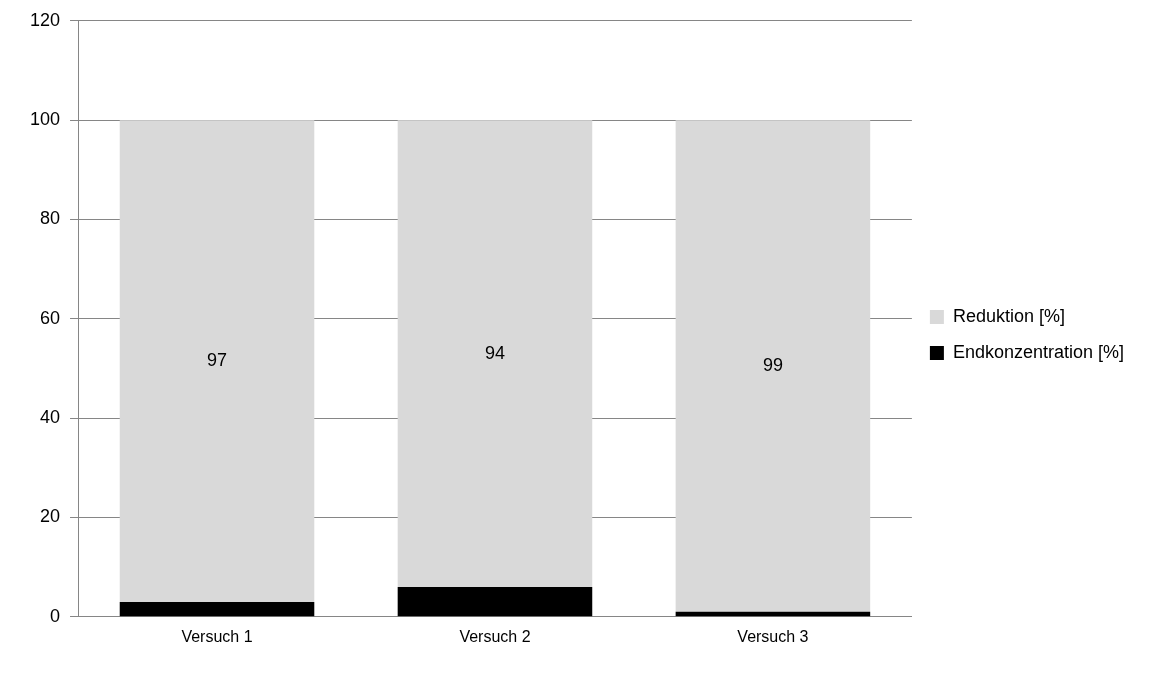 Image resolution: width=1154 pixels, height=675 pixels. I want to click on y-tick-label: 80, so click(50, 218).